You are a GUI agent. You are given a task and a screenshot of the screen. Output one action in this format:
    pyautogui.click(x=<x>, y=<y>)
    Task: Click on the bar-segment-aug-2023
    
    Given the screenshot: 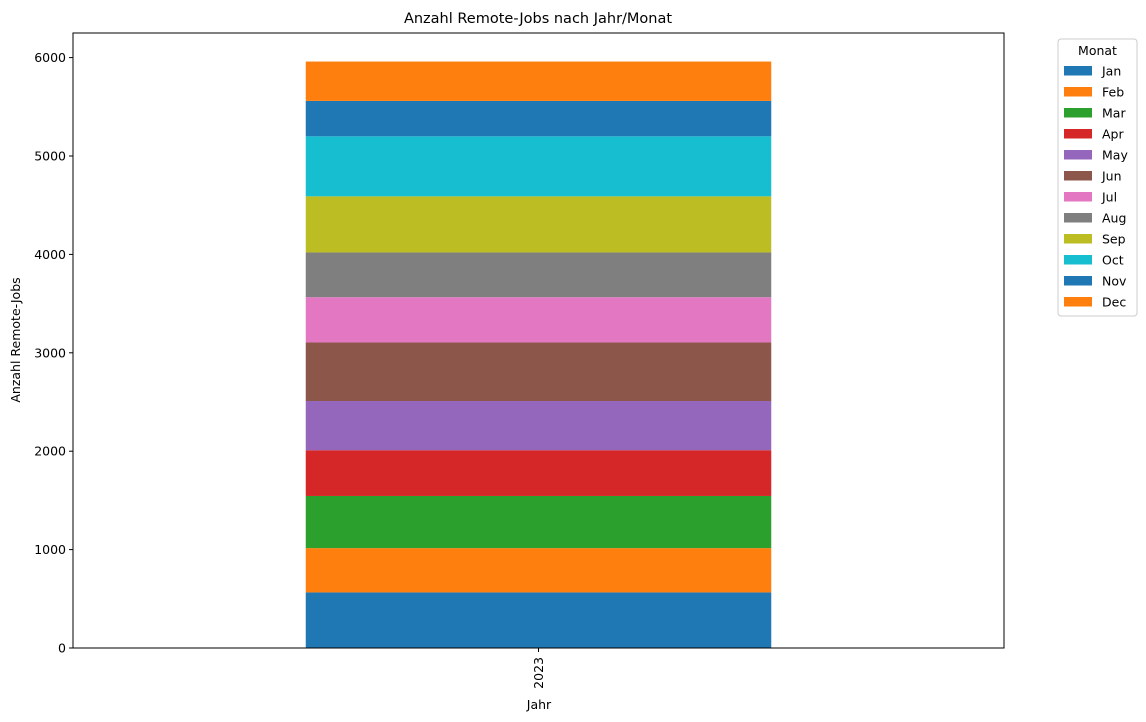 What is the action you would take?
    pyautogui.click(x=538, y=275)
    